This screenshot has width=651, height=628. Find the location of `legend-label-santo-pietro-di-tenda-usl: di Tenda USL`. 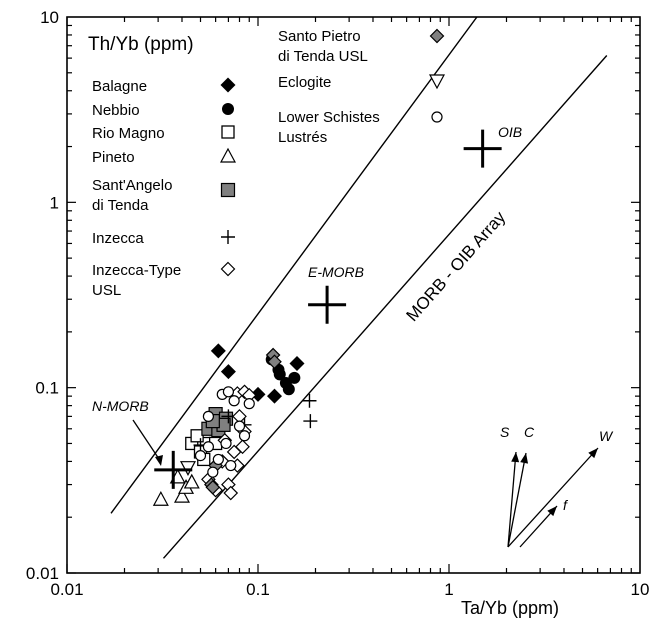

legend-label-santo-pietro-di-tenda-usl: di Tenda USL is located at coordinates (323, 56).